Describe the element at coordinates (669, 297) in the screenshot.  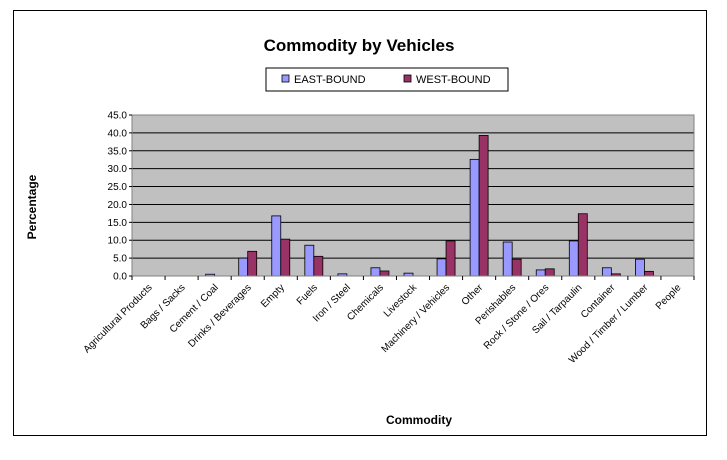
I see `x-tick-label: People` at that location.